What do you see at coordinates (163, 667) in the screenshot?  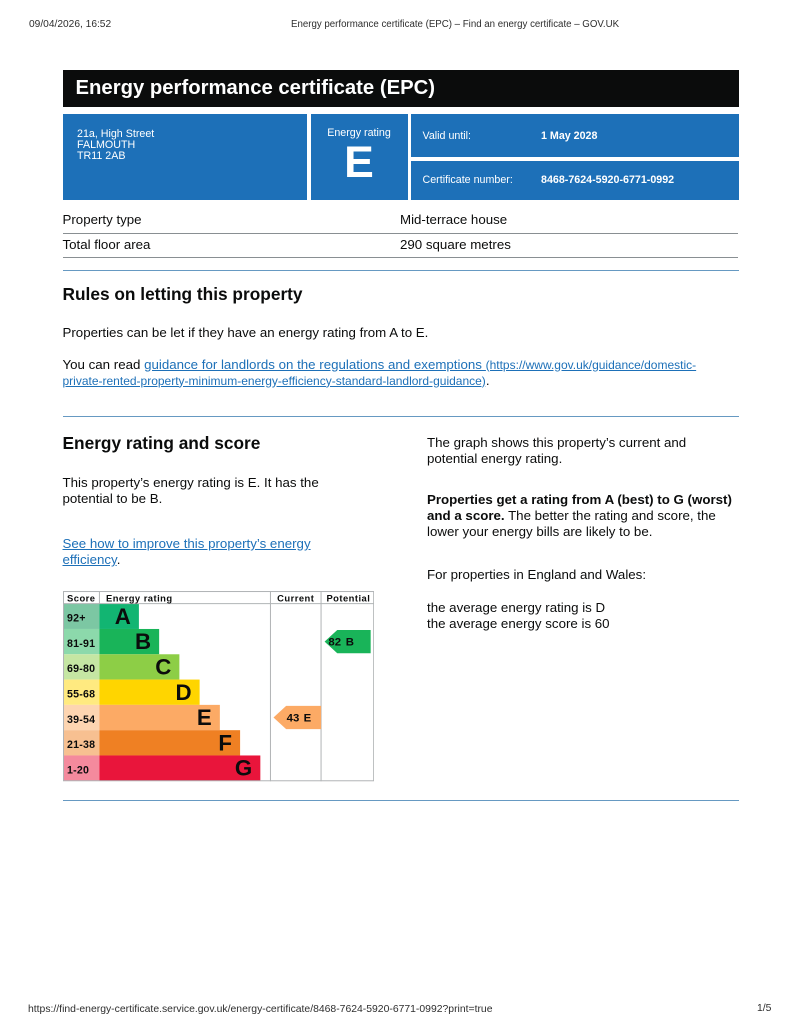 I see `svg-text: C` at bounding box center [163, 667].